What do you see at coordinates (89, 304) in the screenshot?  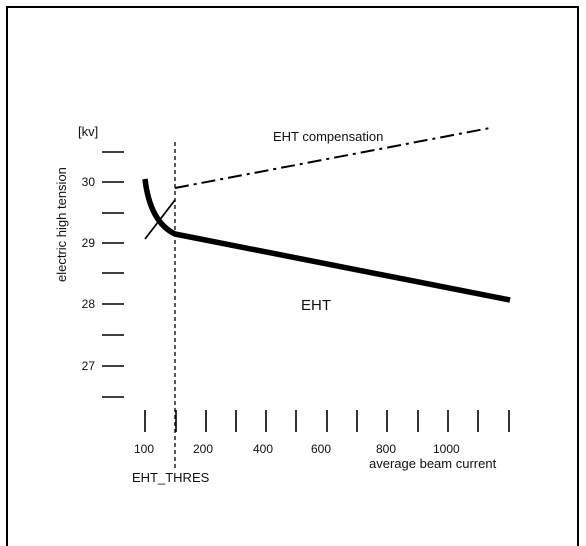 I see `y-tick-label: 28` at bounding box center [89, 304].